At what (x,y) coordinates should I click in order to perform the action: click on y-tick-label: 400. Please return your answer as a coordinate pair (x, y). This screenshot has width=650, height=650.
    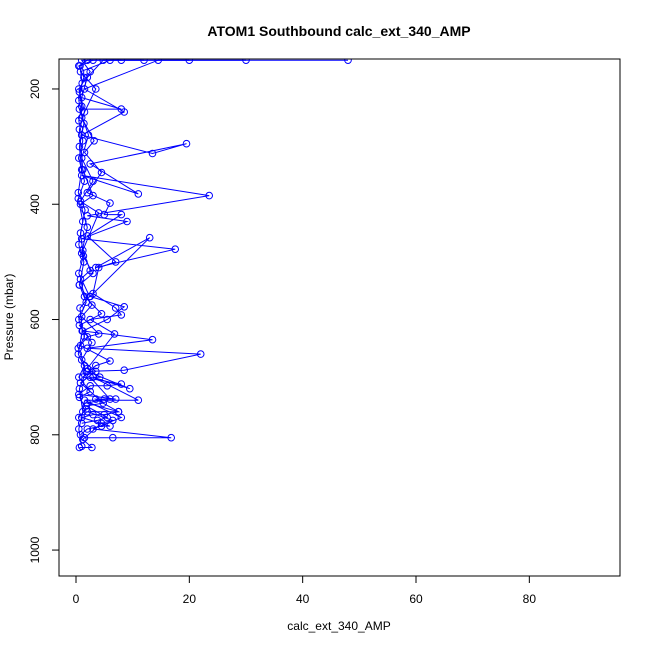
    Looking at the image, I should click on (35, 204).